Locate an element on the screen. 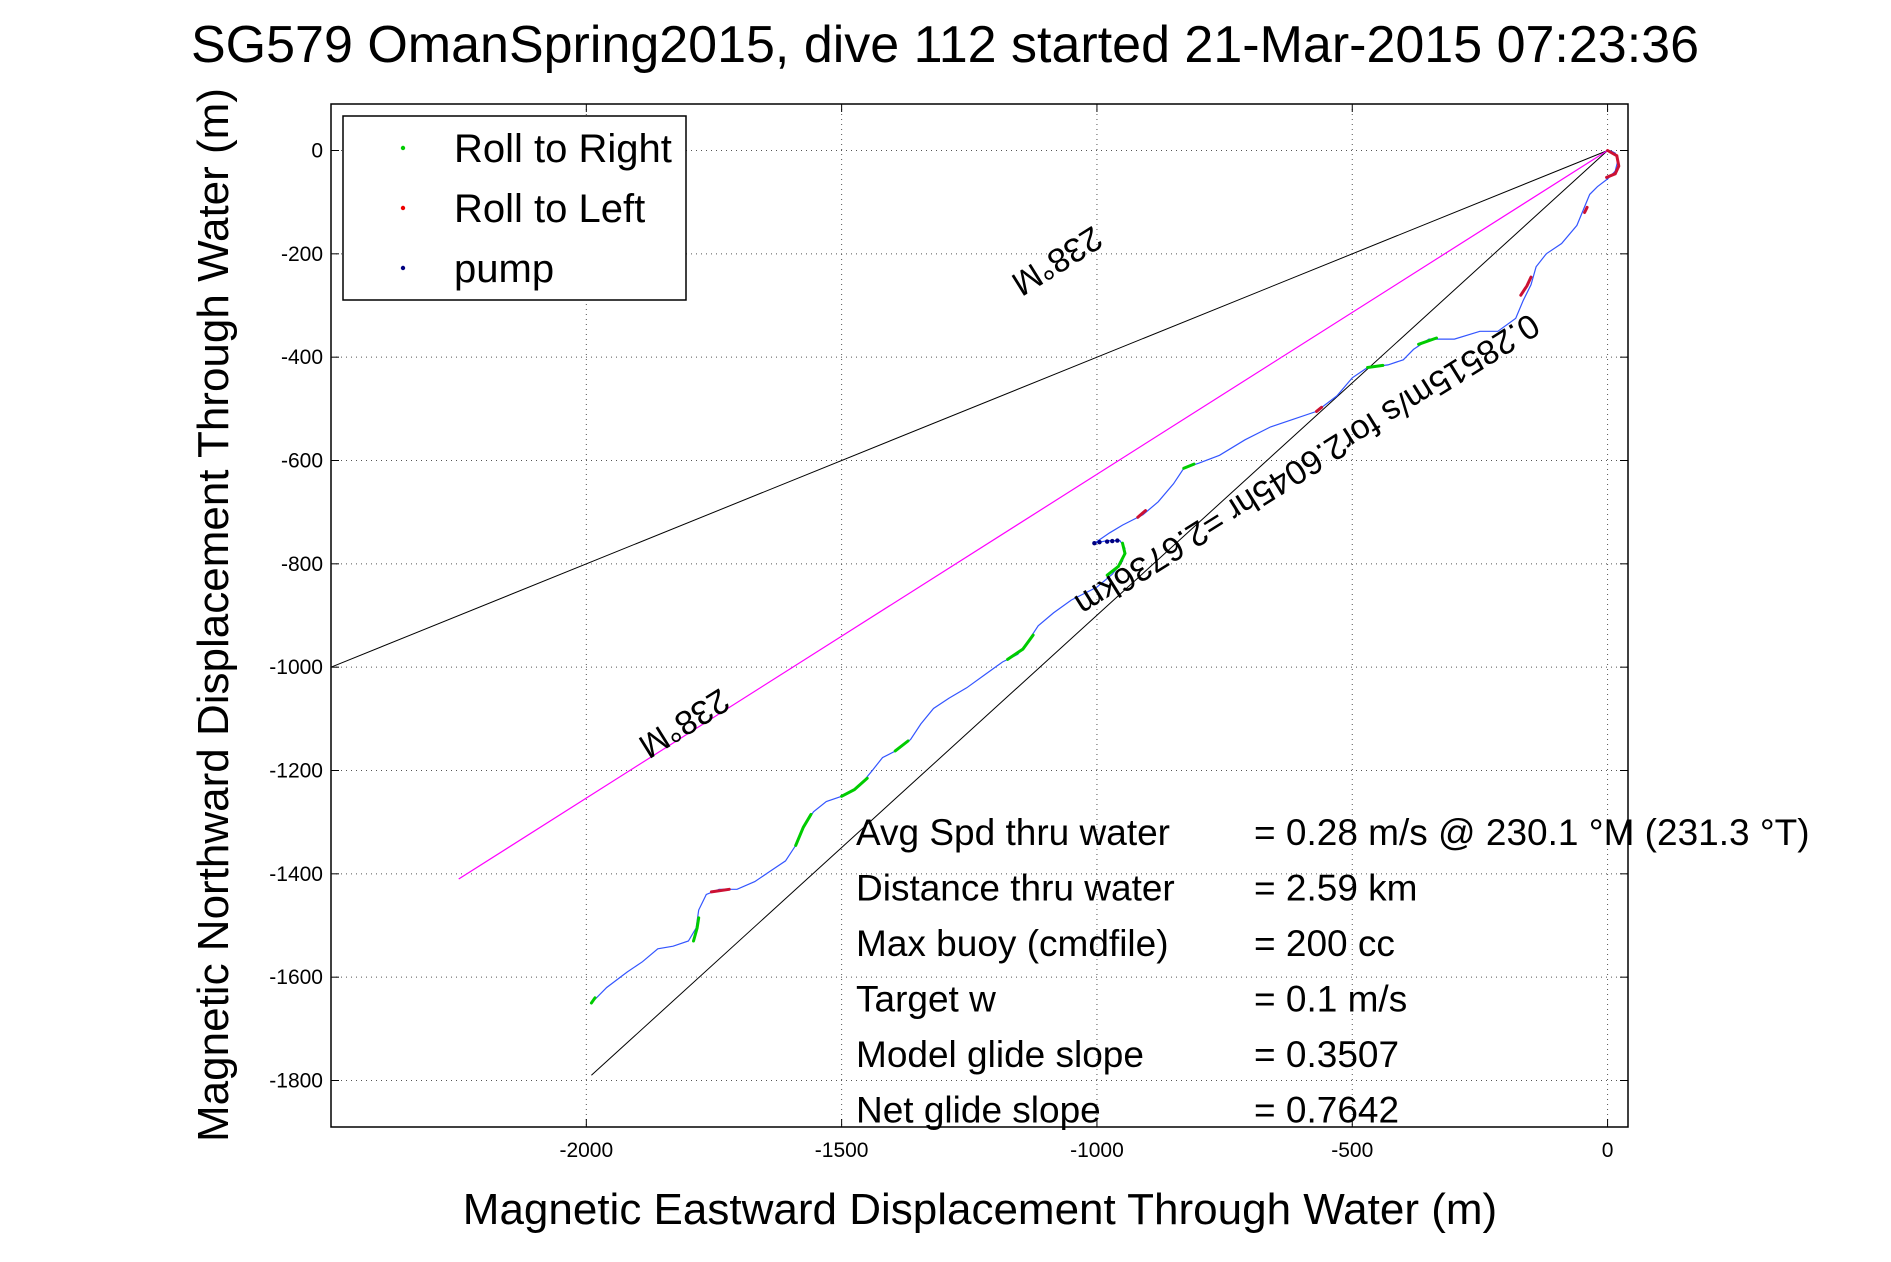 The height and width of the screenshot is (1262, 1891). legend-box is located at coordinates (514, 208).